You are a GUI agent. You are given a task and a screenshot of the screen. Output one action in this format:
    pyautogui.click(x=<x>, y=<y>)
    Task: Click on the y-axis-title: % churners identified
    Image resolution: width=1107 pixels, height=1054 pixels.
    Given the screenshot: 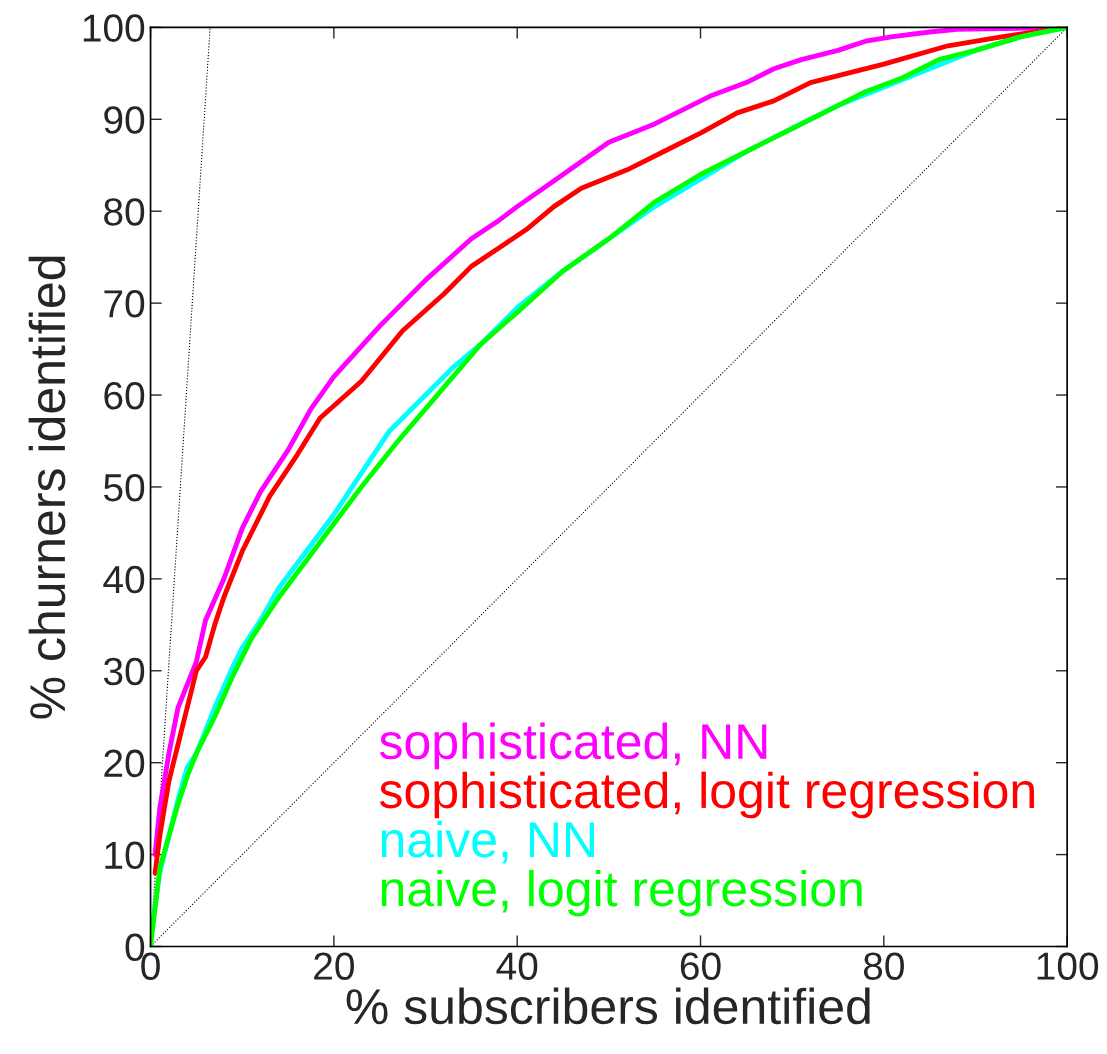 What is the action you would take?
    pyautogui.click(x=47, y=487)
    